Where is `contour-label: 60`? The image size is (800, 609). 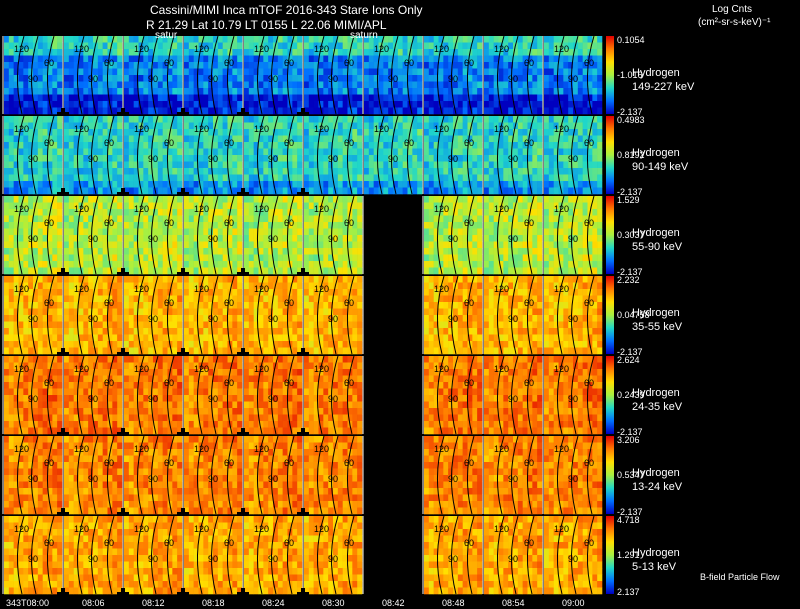 contour-label: 60 is located at coordinates (109, 143).